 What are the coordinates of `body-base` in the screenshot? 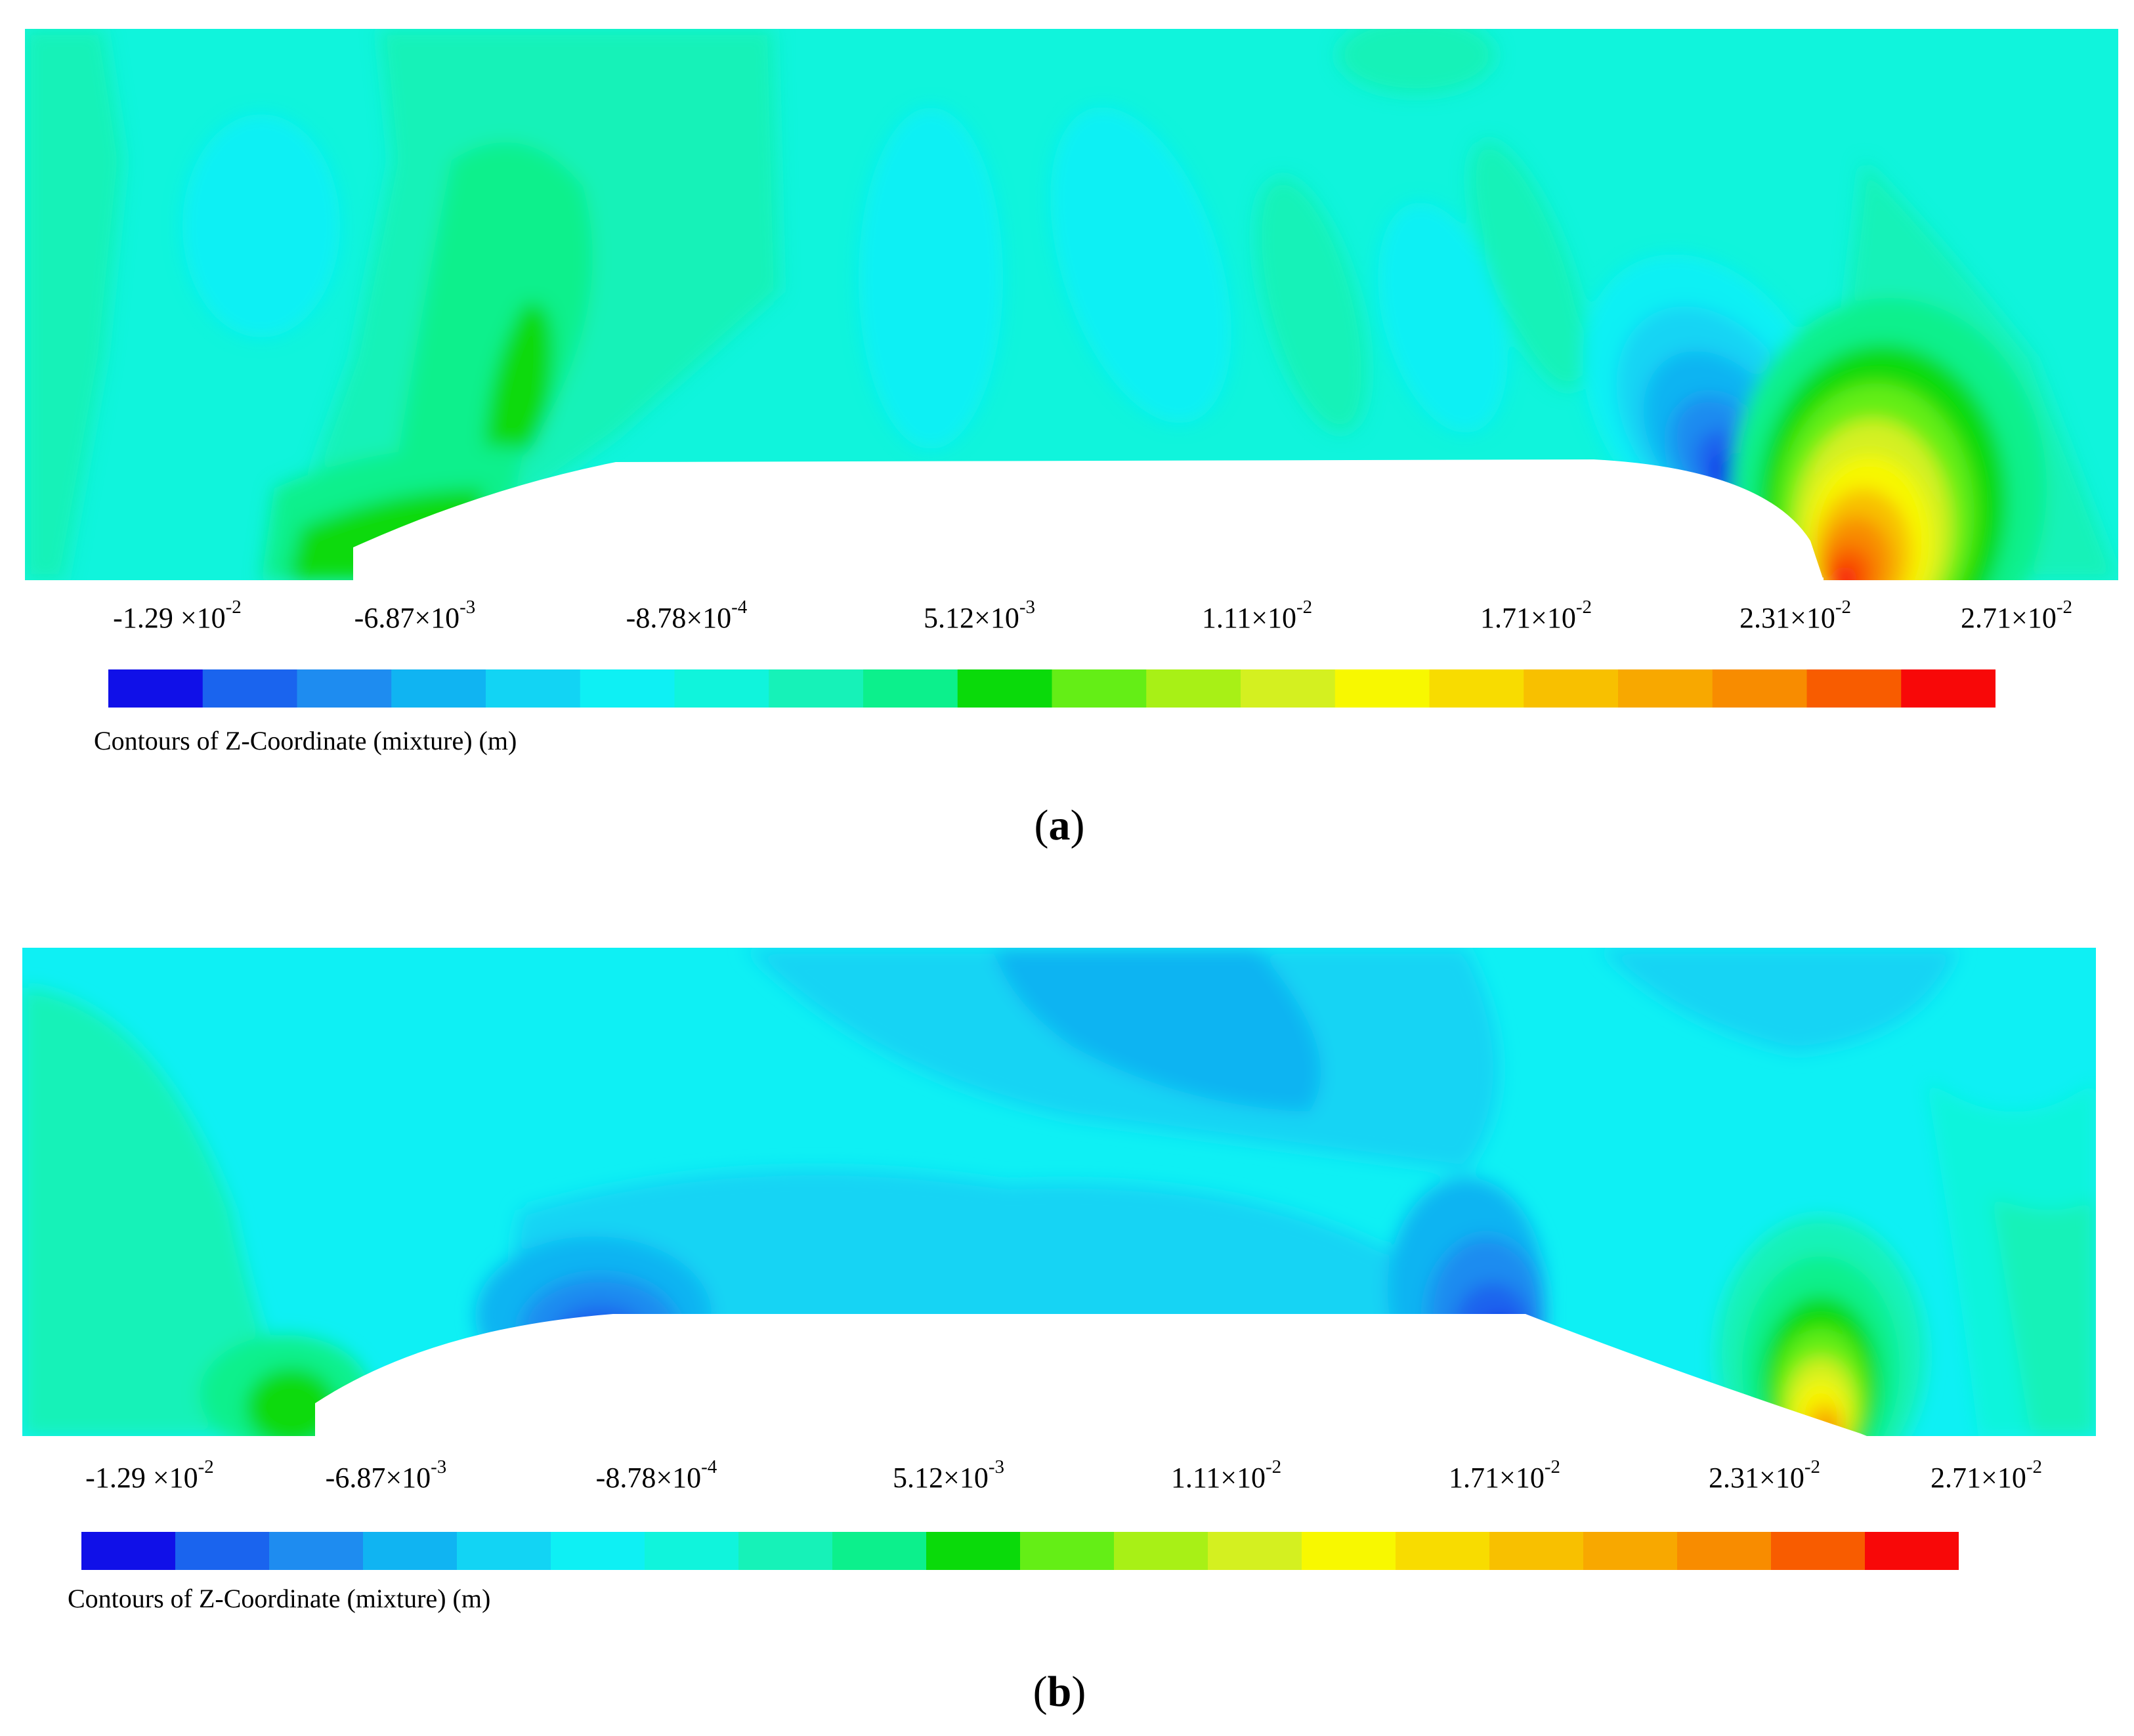 It's located at (1088, 579).